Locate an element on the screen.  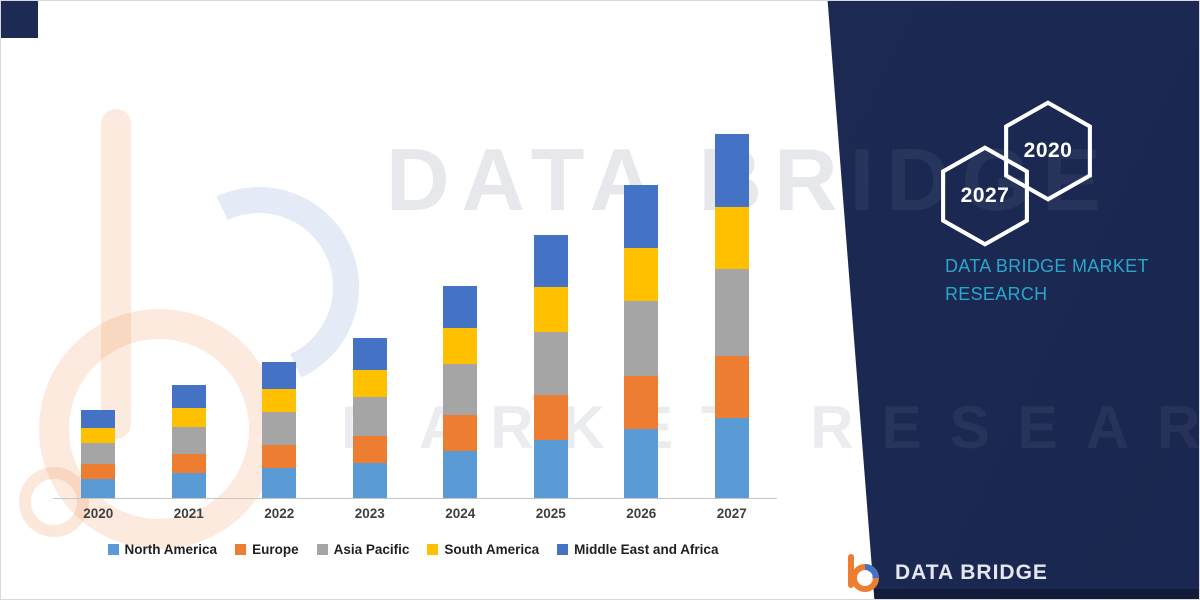
hexagon-2020-label: 2020 is located at coordinates (1048, 150).